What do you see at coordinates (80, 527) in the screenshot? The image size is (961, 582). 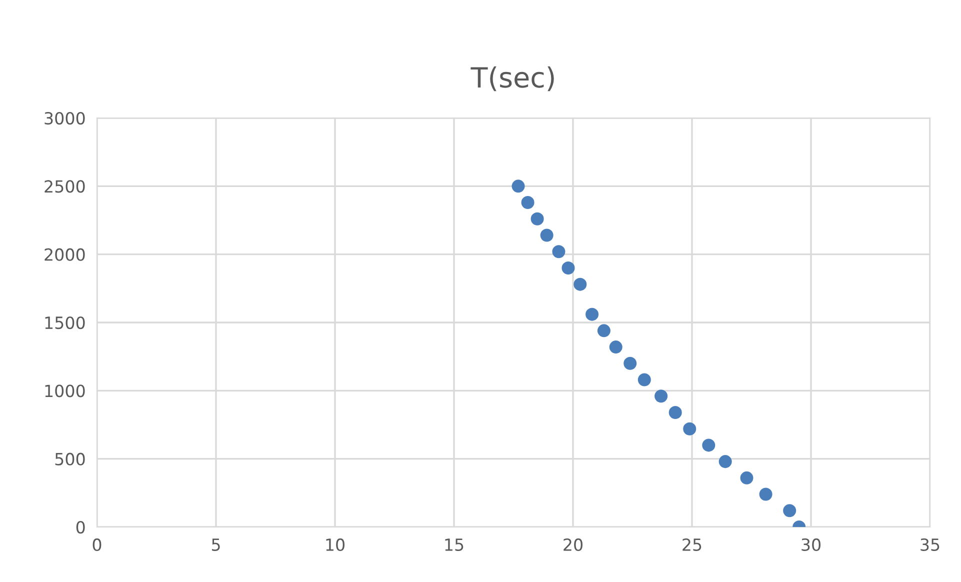 I see `y-tick-label: 0` at bounding box center [80, 527].